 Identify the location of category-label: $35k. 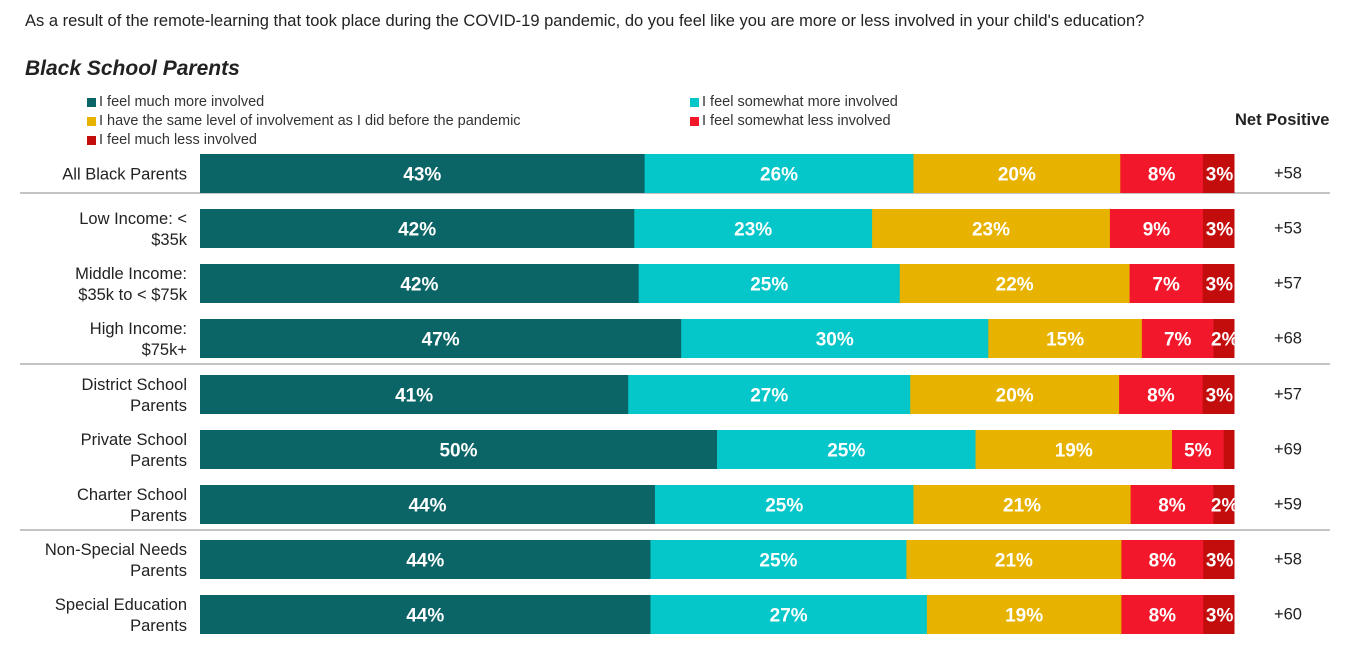
(169, 240).